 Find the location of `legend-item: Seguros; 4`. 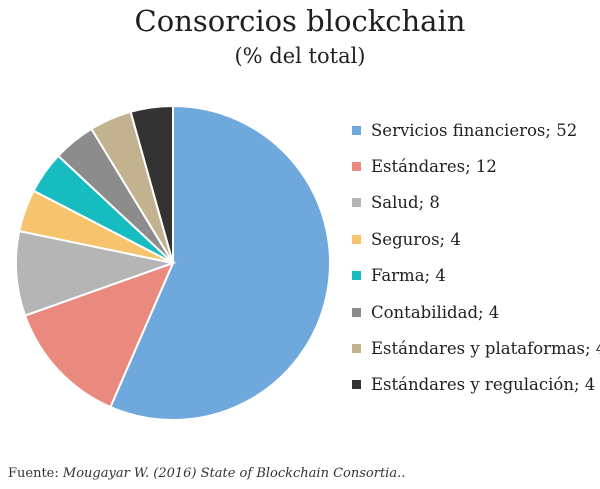

legend-item: Seguros; 4 is located at coordinates (476, 239).